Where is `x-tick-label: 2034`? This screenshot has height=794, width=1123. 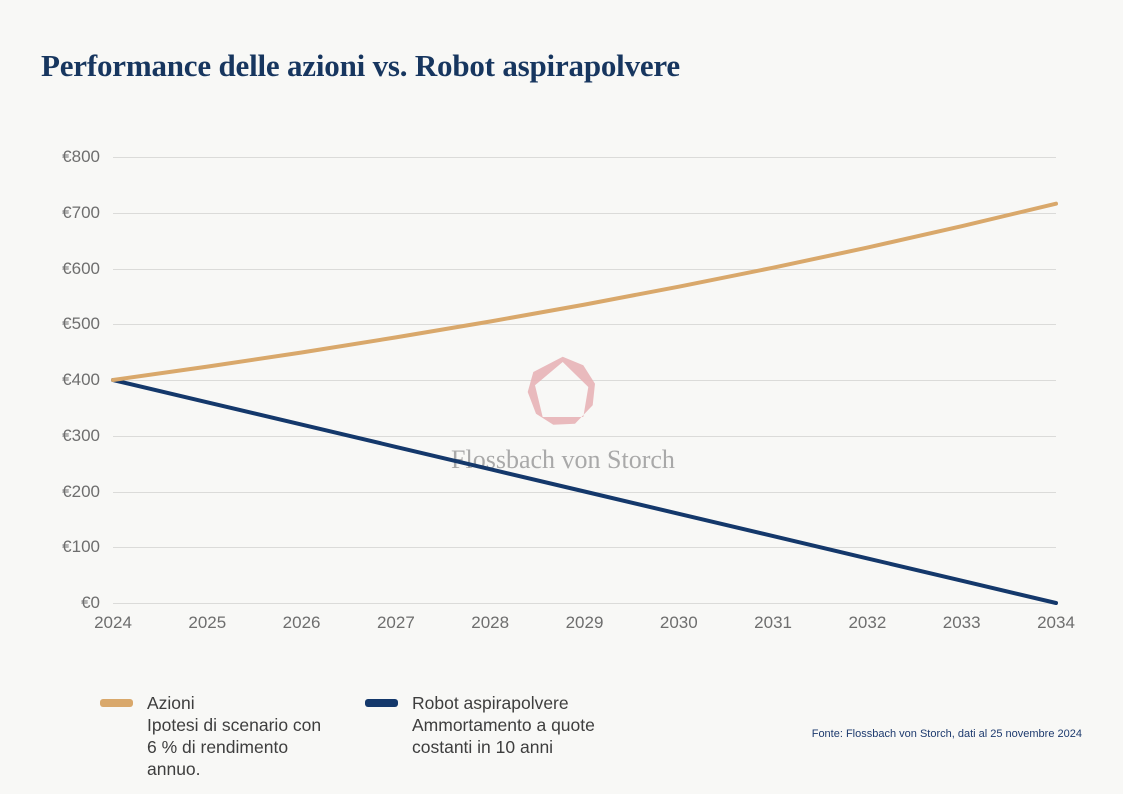 x-tick-label: 2034 is located at coordinates (1056, 622).